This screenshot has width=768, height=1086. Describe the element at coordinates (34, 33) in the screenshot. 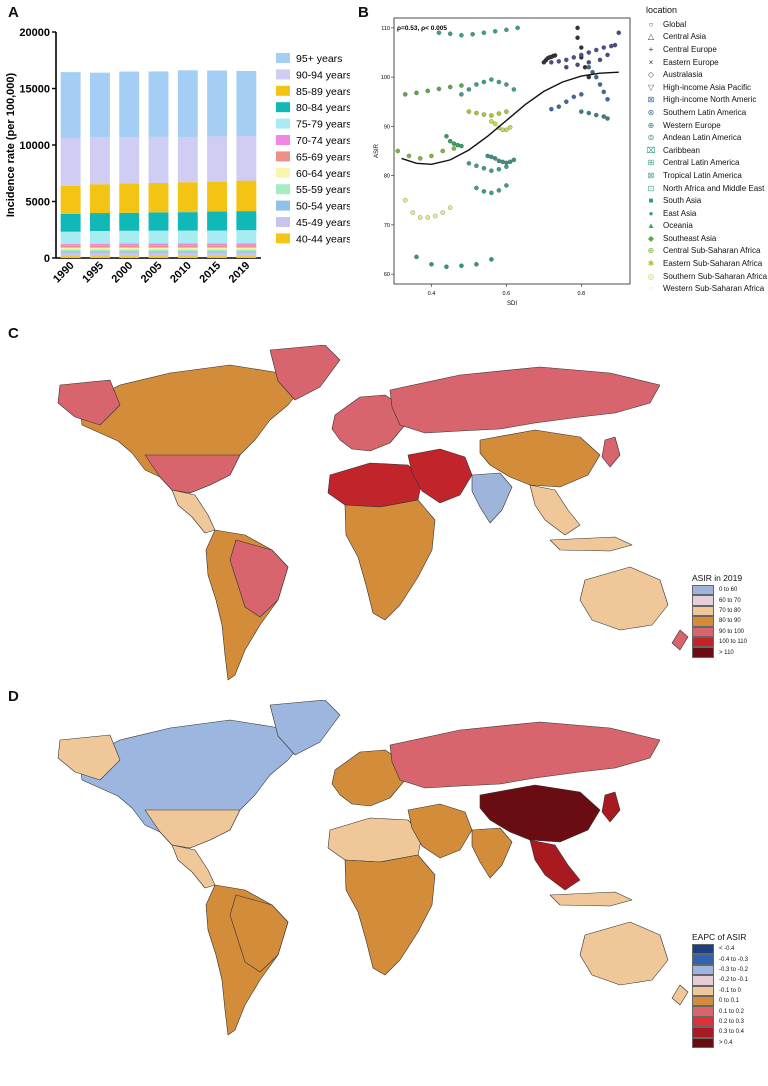

I see `y-tick-label: 20000` at that location.